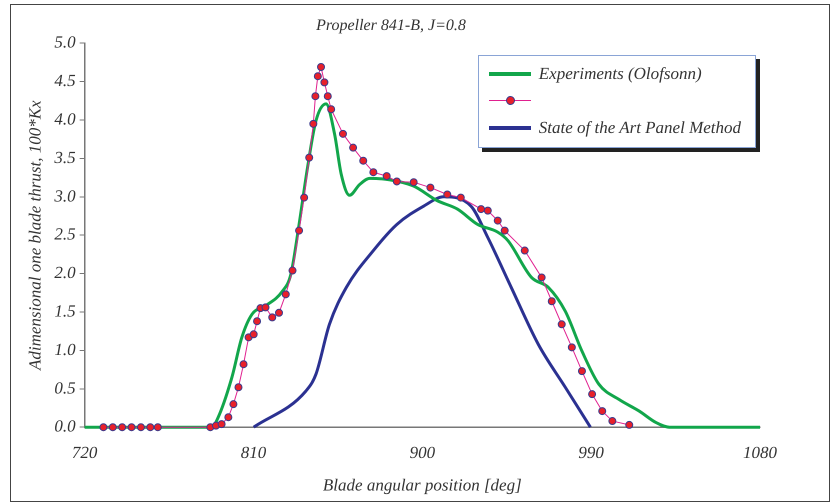 This screenshot has width=832, height=504. Describe the element at coordinates (760, 452) in the screenshot. I see `x-tick-label: 1080` at that location.